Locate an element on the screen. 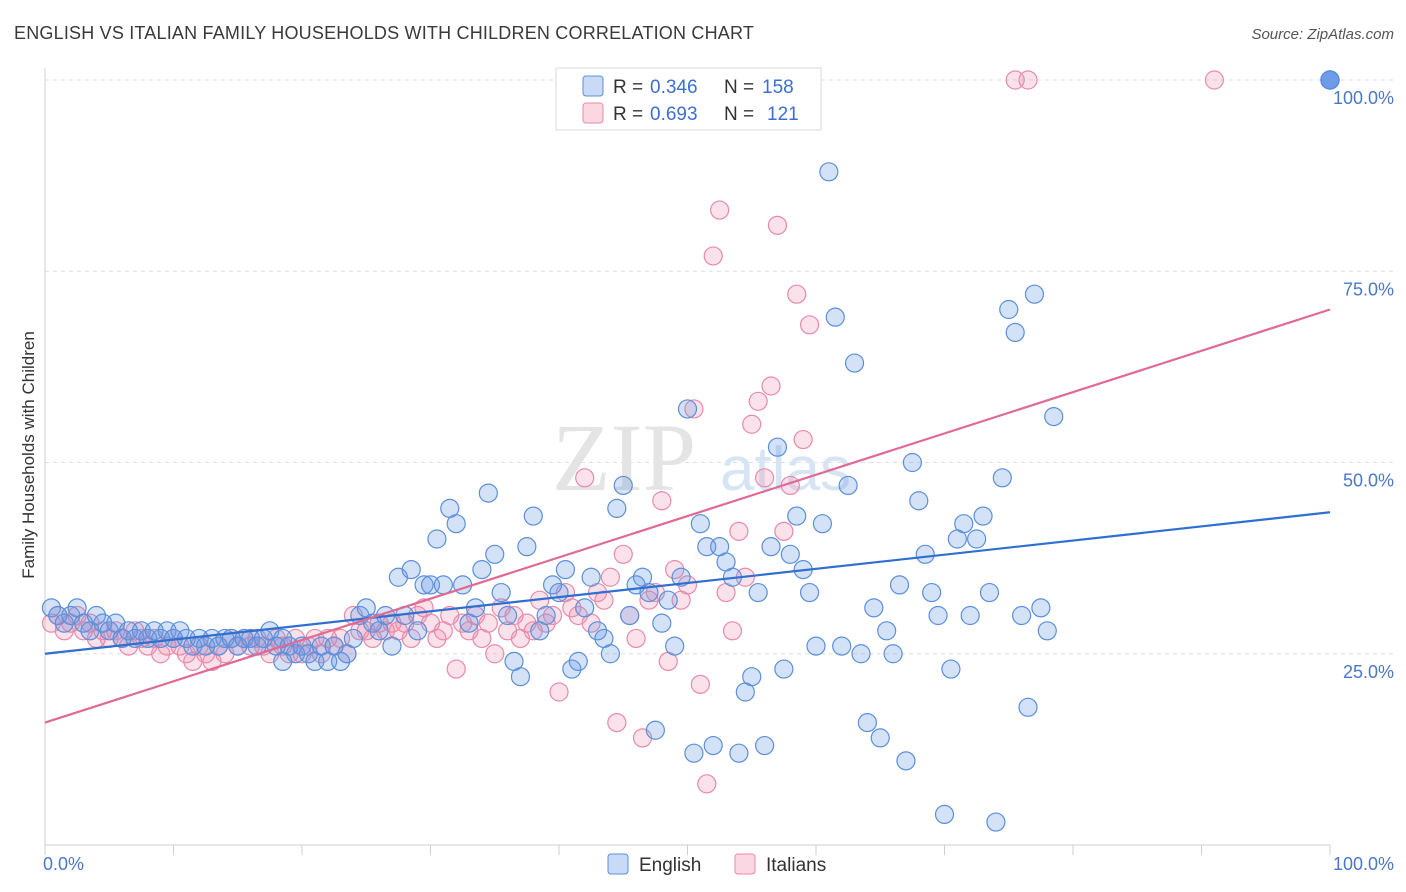 This screenshot has width=1406, height=892. legend-r-label-english: R = is located at coordinates (628, 87).